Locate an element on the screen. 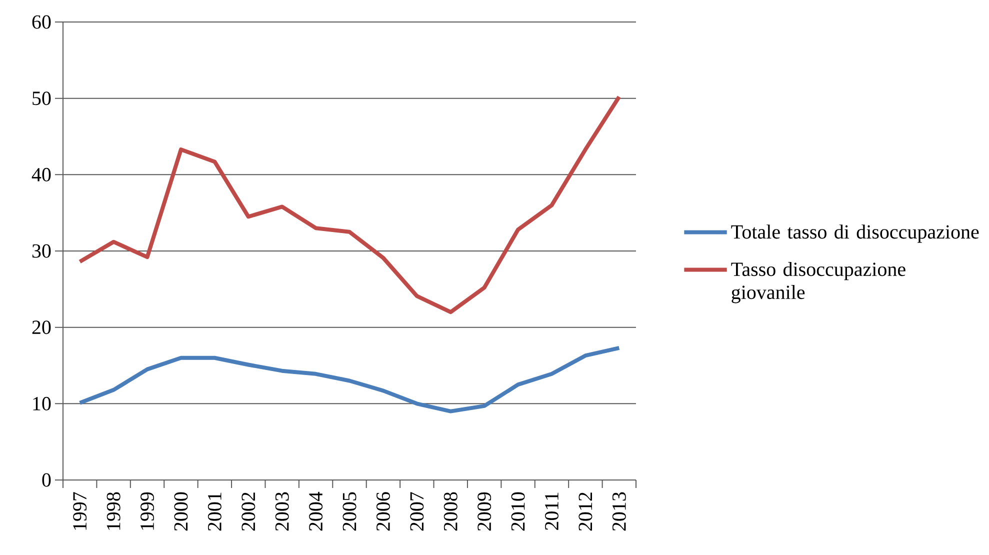 The width and height of the screenshot is (989, 555). x-tick-label: 1997 is located at coordinates (80, 511).